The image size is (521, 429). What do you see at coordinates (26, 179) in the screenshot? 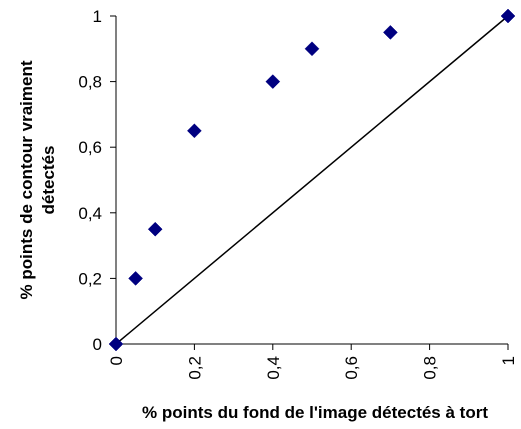
I see `y-axis-title-line: % points de contour vraiment` at bounding box center [26, 179].